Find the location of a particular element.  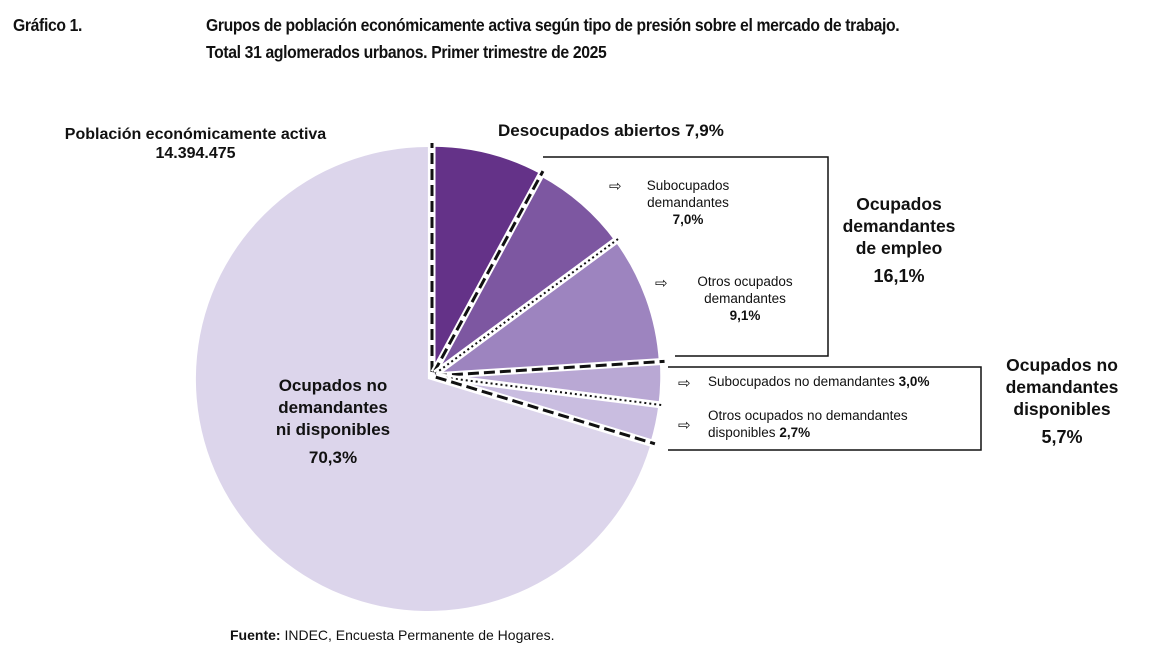

label-no-dem-ni-disp-line2: demandantes is located at coordinates (333, 407).